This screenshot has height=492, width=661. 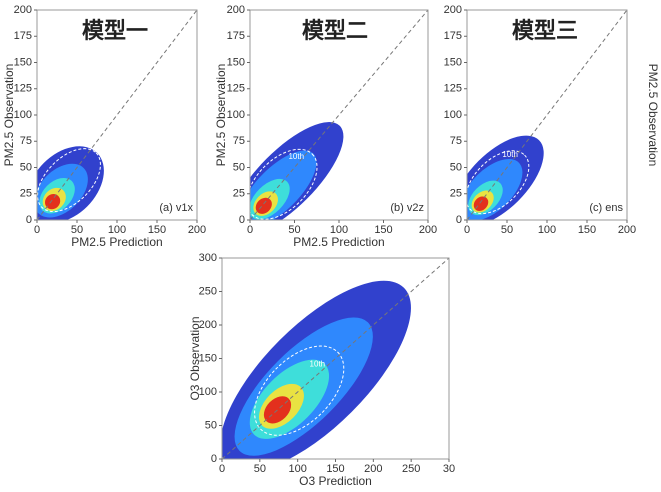 I want to click on panel-annotation: (b) v2z, so click(x=407, y=208).